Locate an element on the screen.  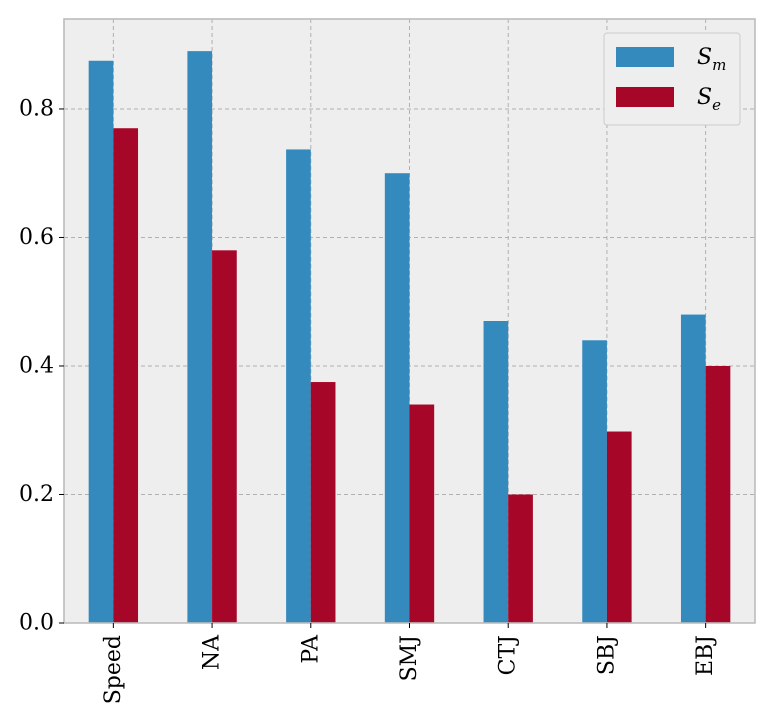
legend-swatch-s-e is located at coordinates (645, 97).